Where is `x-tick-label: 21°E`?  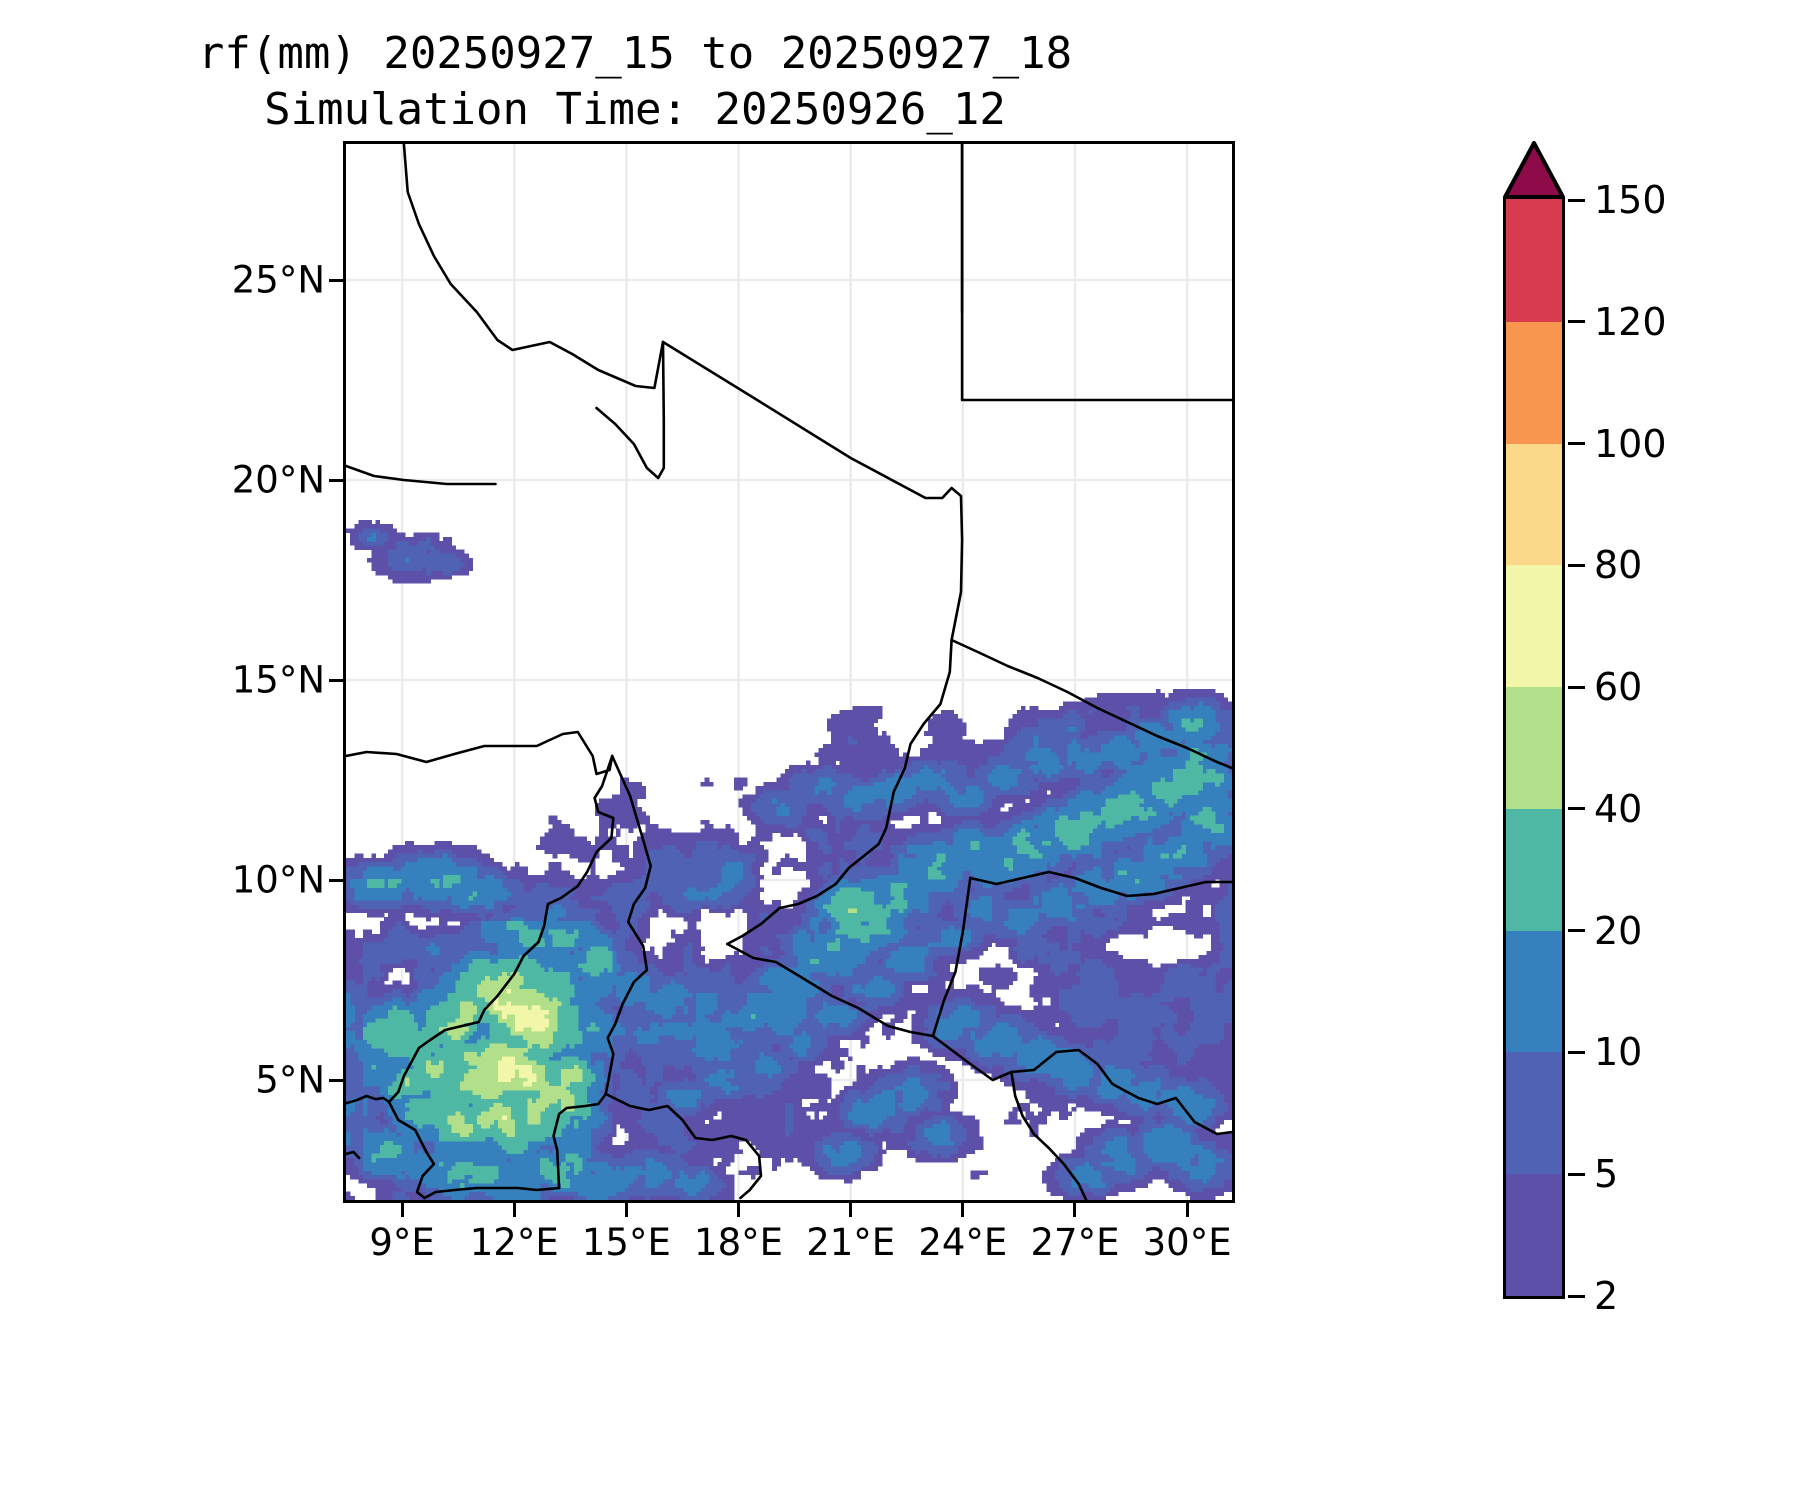 x-tick-label: 21°E is located at coordinates (851, 1242).